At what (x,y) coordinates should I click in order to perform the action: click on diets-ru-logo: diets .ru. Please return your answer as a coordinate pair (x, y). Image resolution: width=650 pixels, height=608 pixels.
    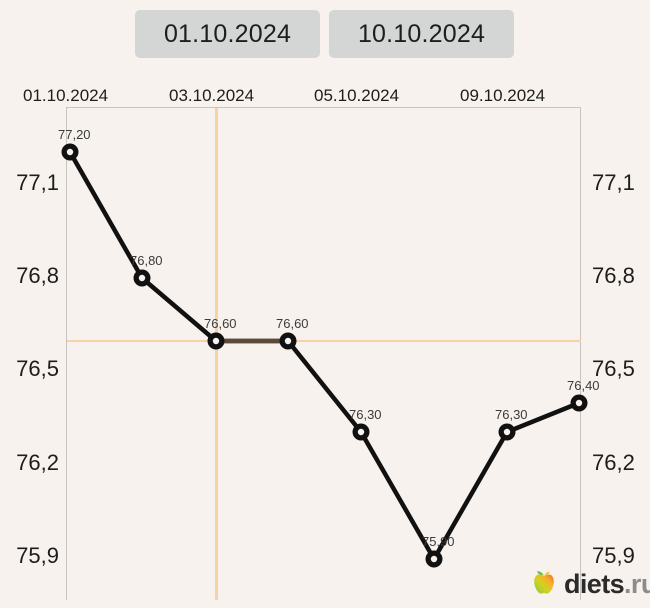
    Looking at the image, I should click on (588, 584).